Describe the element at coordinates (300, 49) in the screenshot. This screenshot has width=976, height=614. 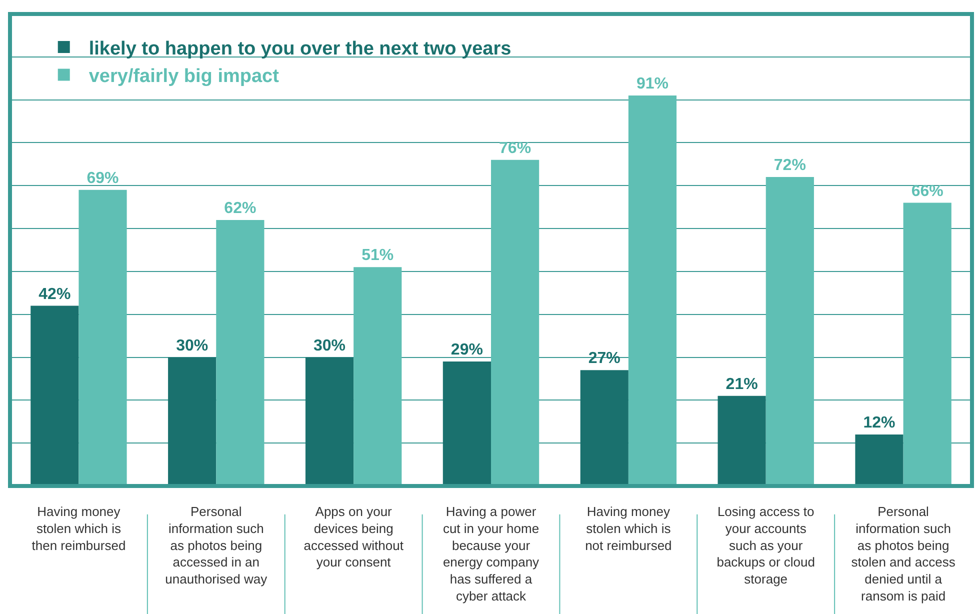
I see `legend-label: likely to happen to you over the next two years` at that location.